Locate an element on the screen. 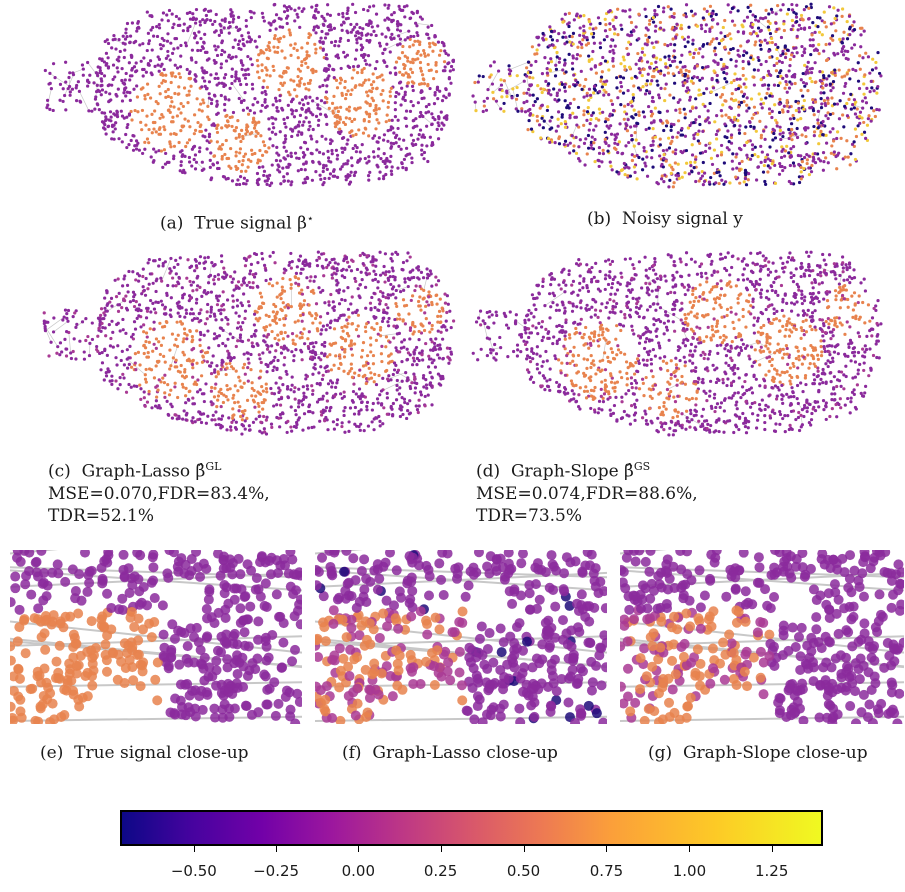  metrics-line: TDR=52.1% is located at coordinates (101, 515).